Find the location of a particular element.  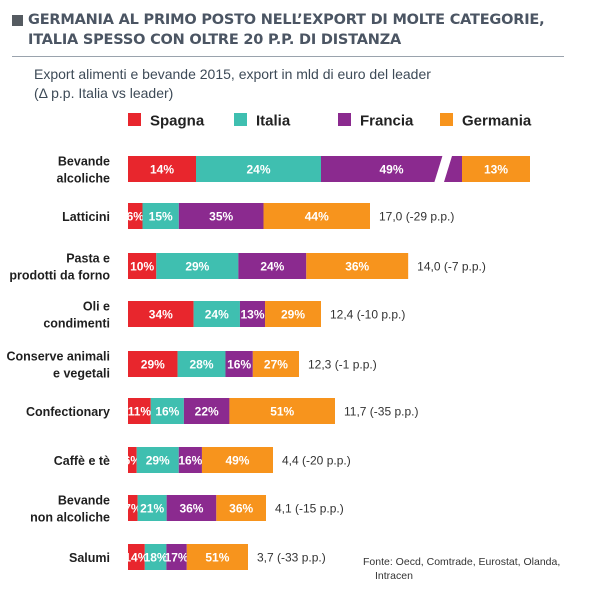

data-label: 28% is located at coordinates (202, 365).